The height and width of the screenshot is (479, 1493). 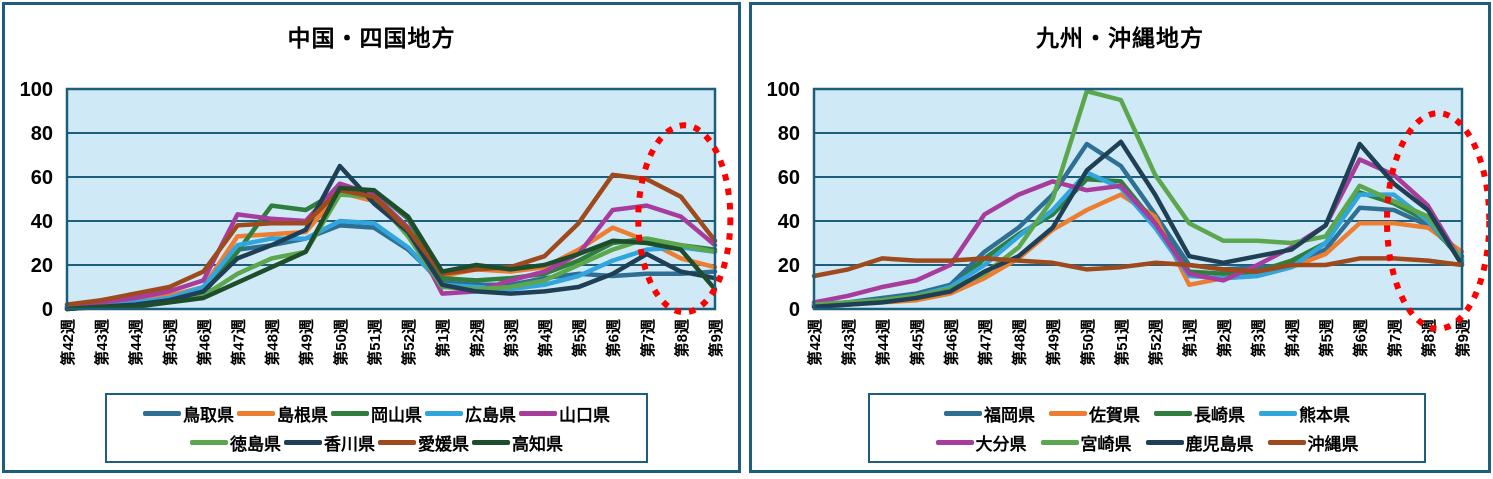 I want to click on legend-label: 大分県, so click(x=1001, y=445).